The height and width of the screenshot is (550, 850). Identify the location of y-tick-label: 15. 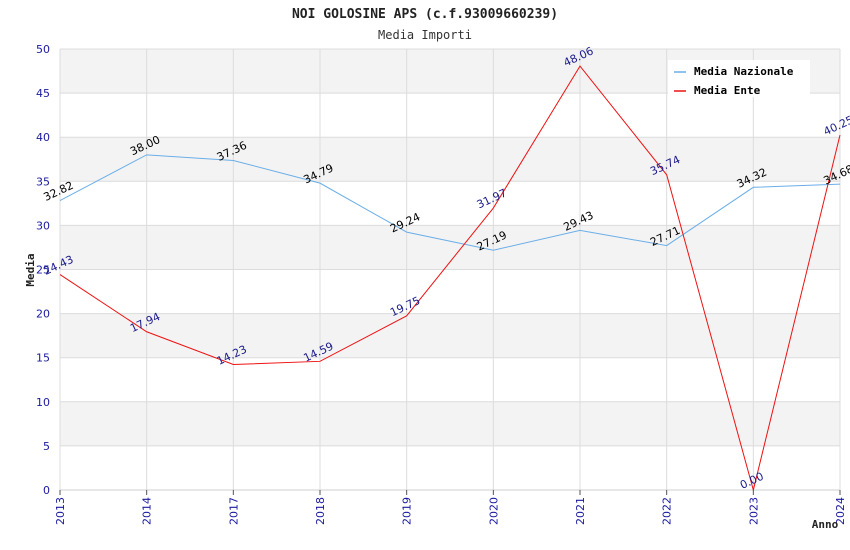
(43, 358).